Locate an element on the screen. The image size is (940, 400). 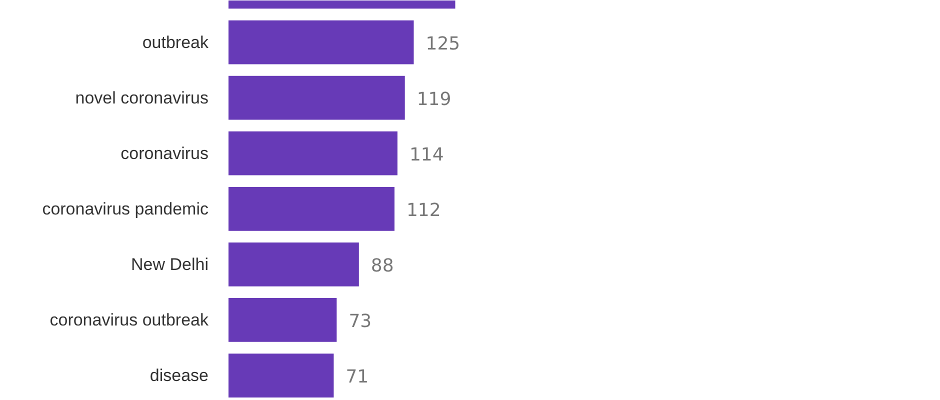
y-tick-label: coronavirus is located at coordinates (164, 153).